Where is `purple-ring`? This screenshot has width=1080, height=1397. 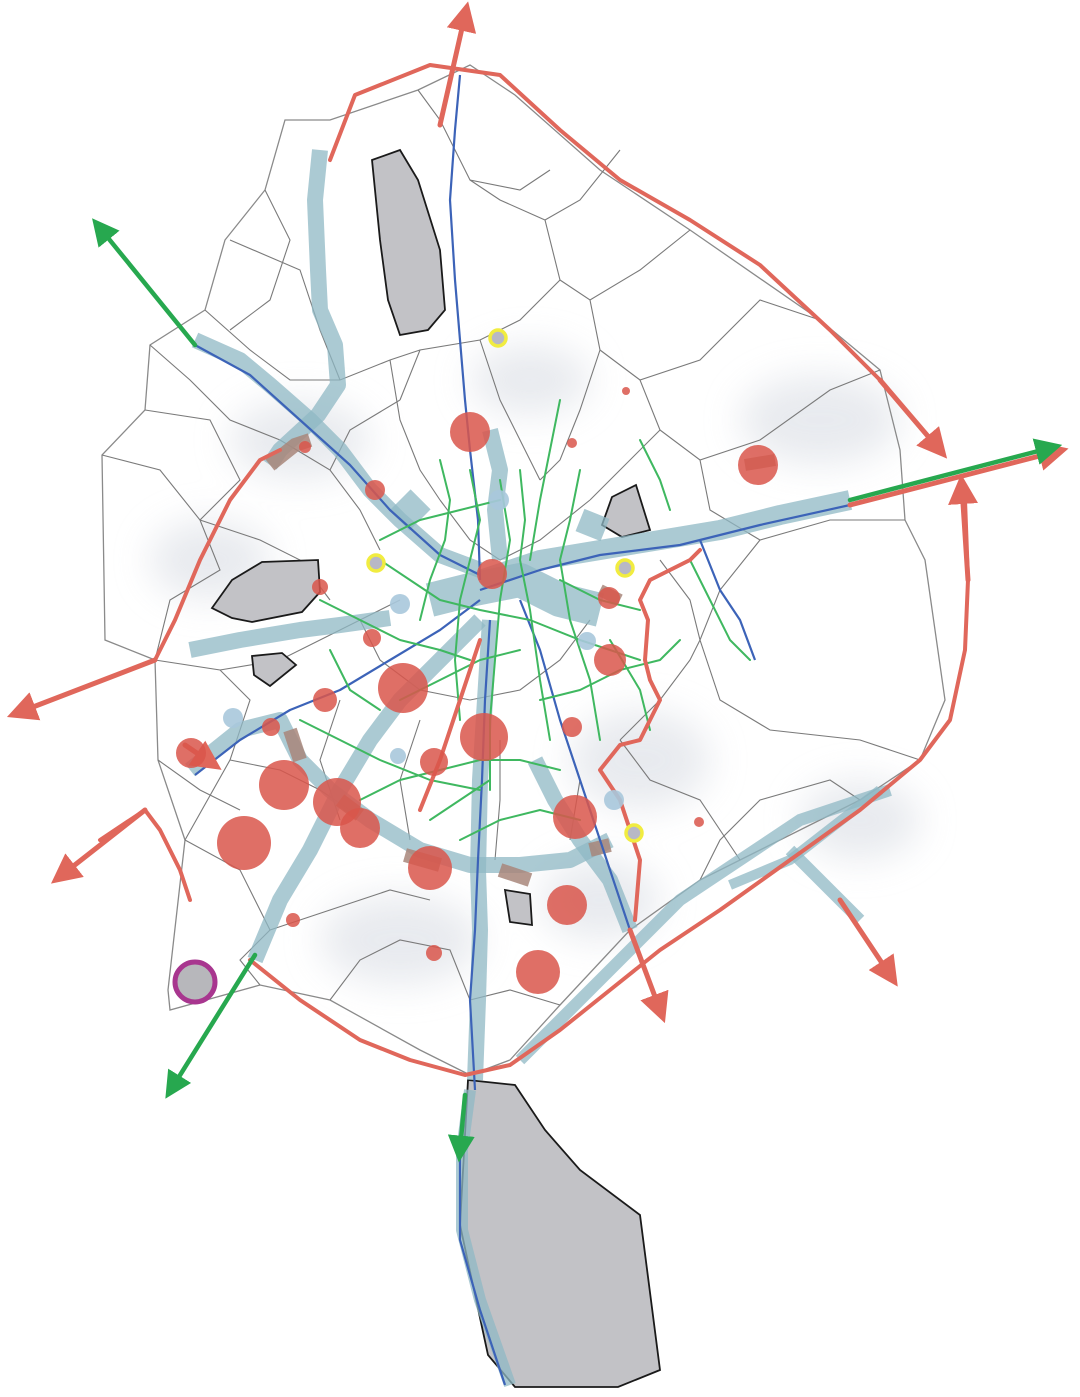
purple-ring is located at coordinates (195, 982).